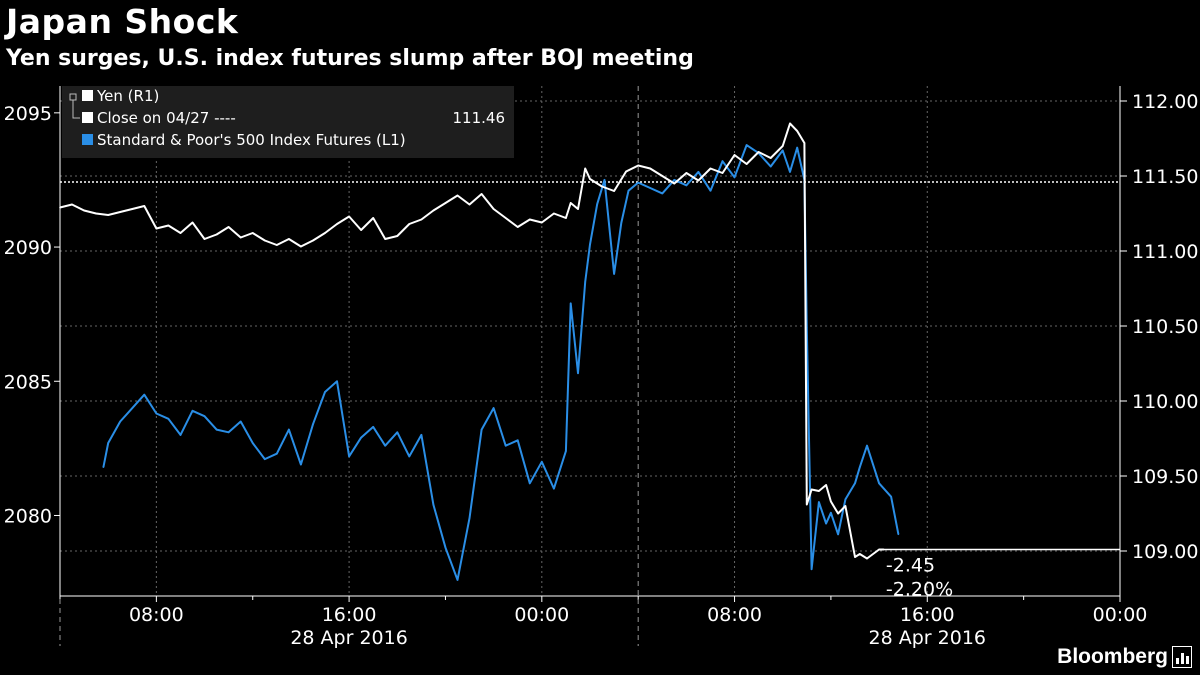 Image resolution: width=1200 pixels, height=675 pixels. I want to click on bloomberg-terminal-icon, so click(1182, 657).